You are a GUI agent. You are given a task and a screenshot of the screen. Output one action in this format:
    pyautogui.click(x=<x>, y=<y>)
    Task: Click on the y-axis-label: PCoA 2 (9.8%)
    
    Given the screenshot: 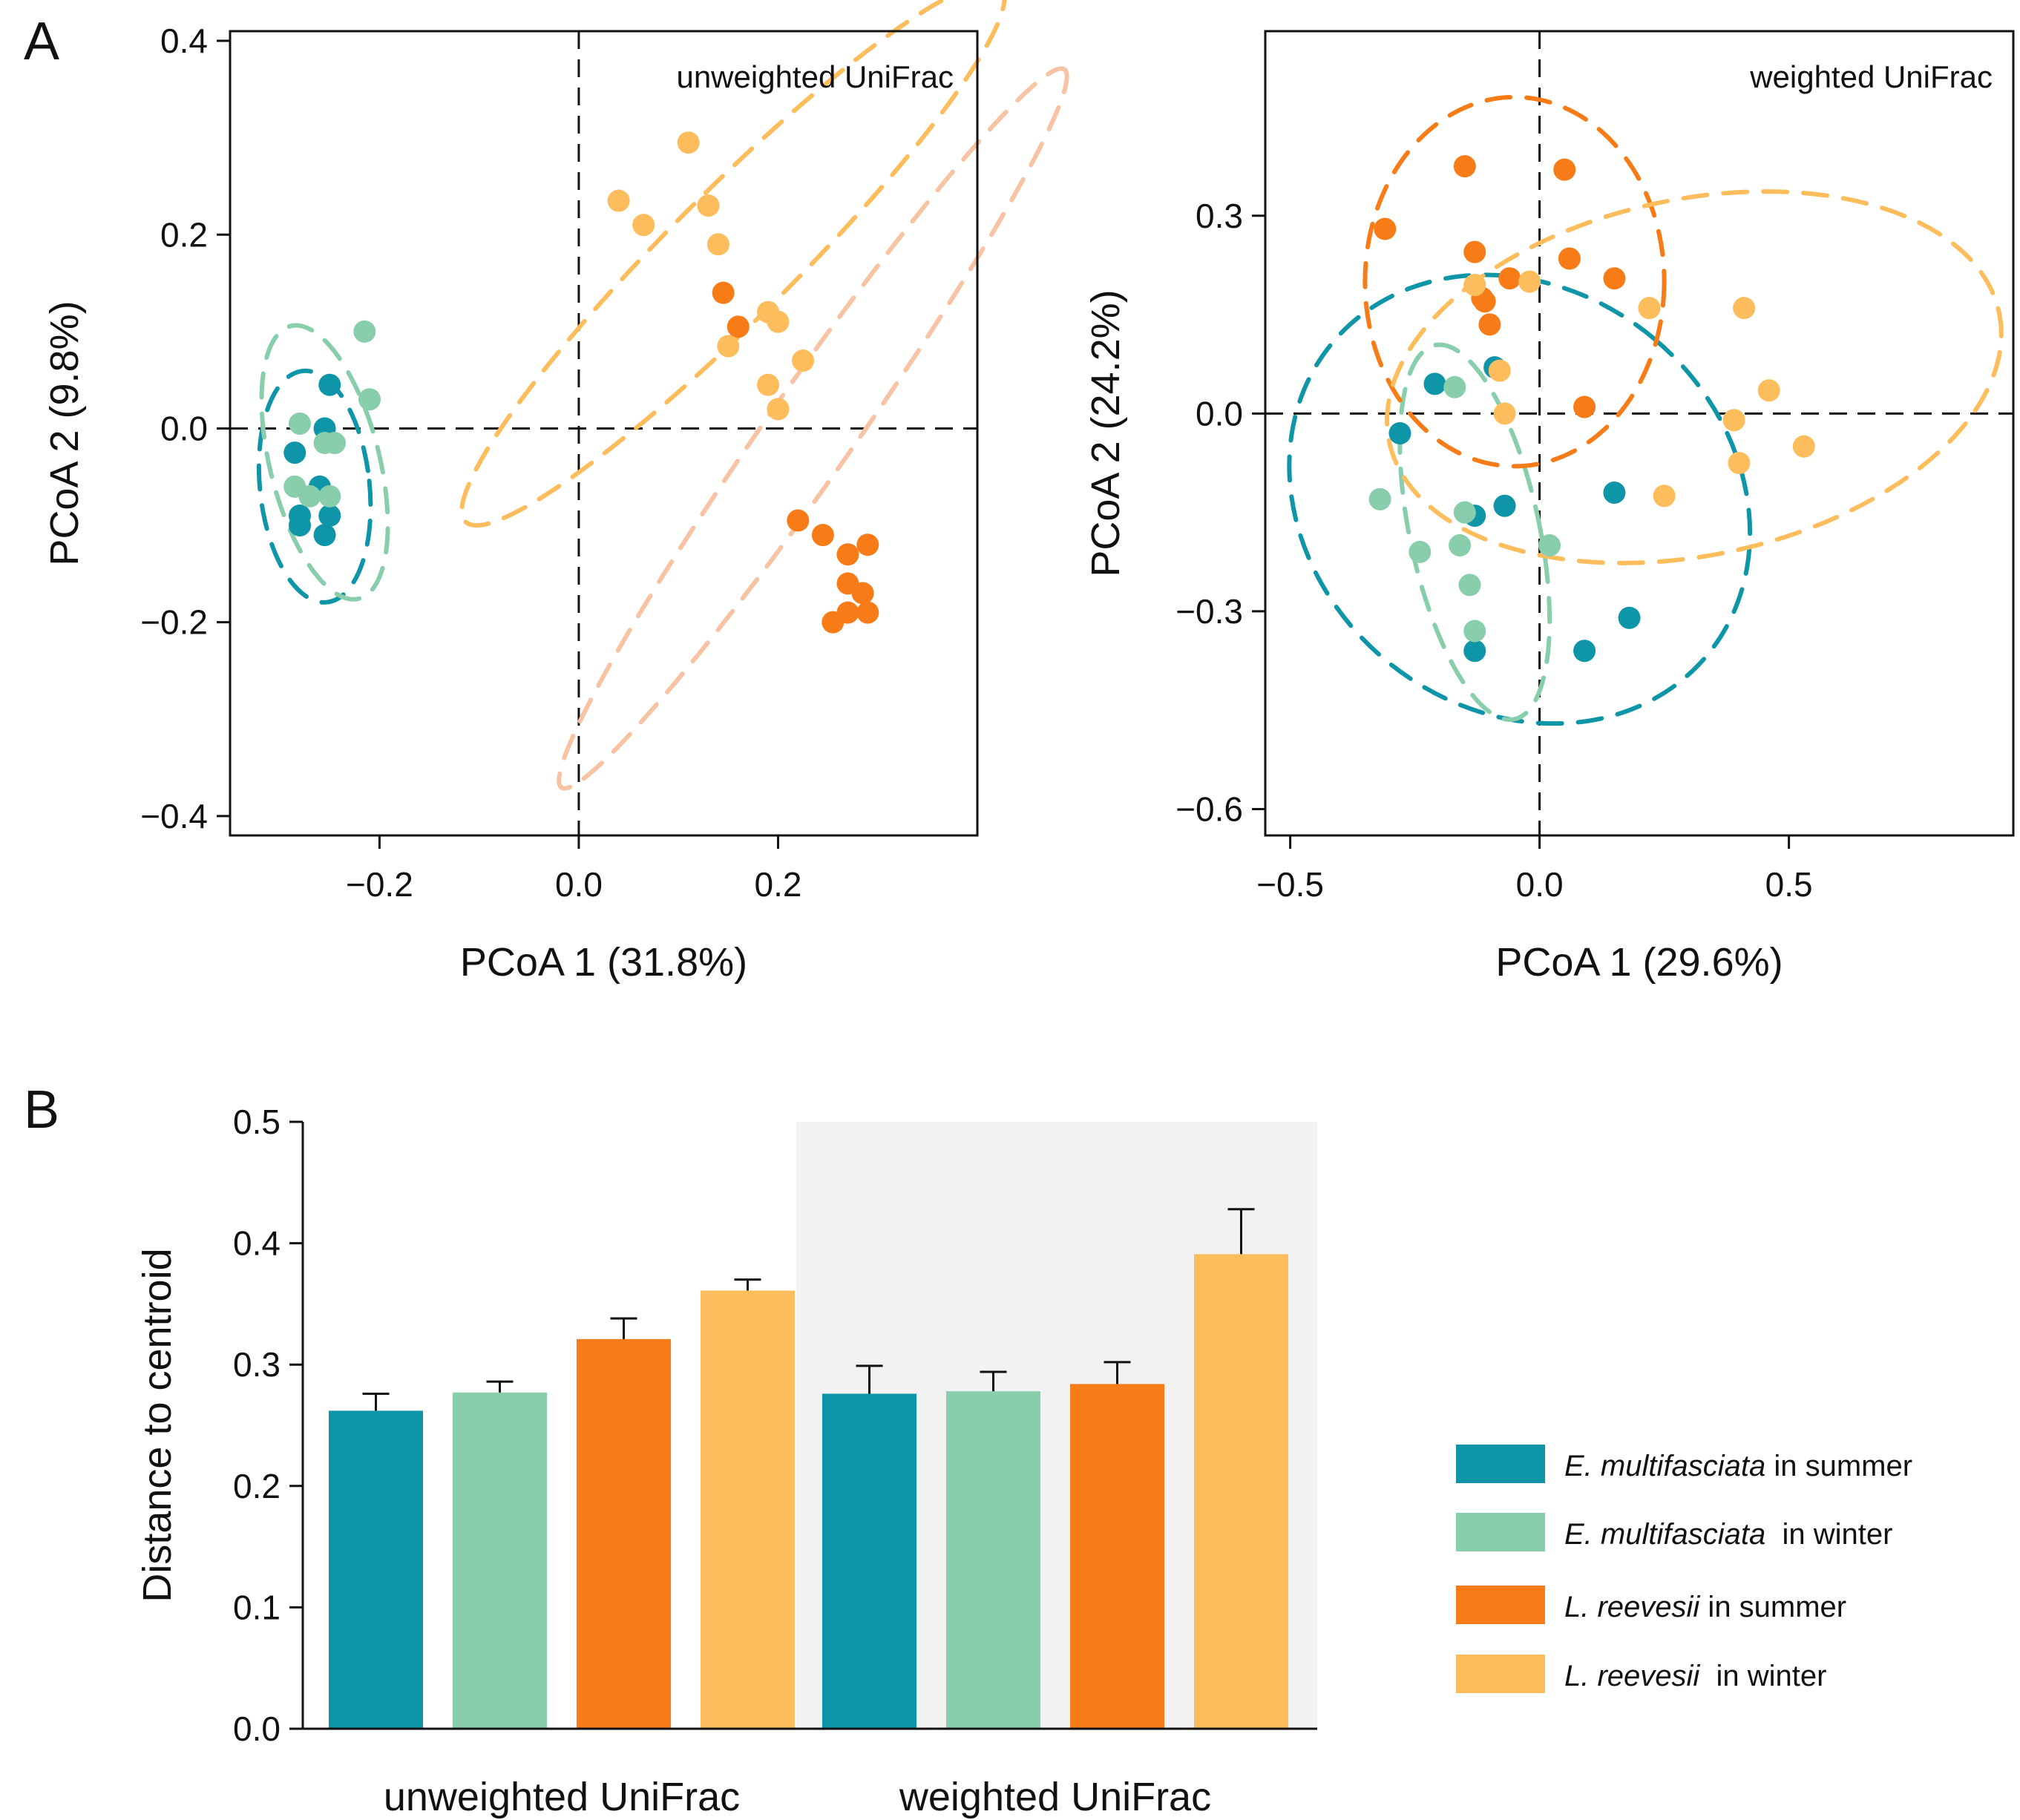 What is the action you would take?
    pyautogui.click(x=64, y=433)
    